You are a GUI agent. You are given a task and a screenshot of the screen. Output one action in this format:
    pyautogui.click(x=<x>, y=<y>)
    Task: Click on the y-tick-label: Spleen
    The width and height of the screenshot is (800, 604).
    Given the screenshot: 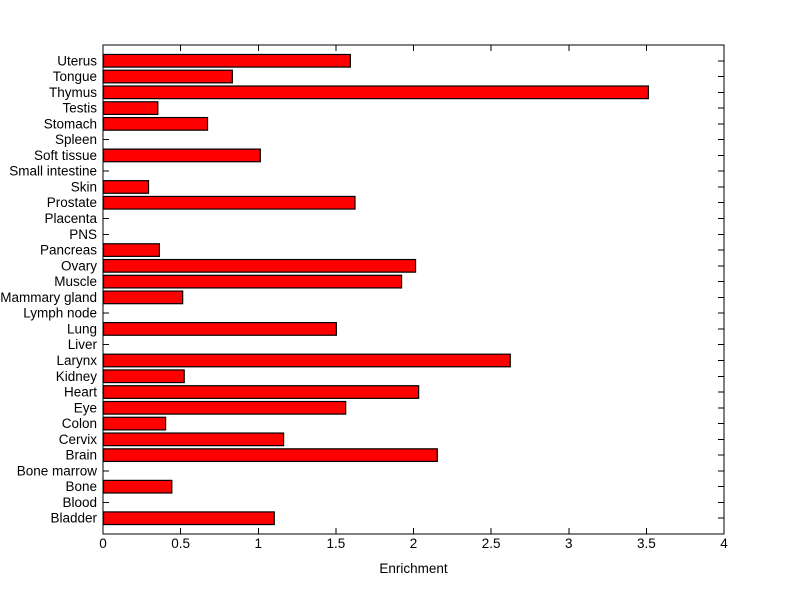 What is the action you would take?
    pyautogui.click(x=76, y=139)
    